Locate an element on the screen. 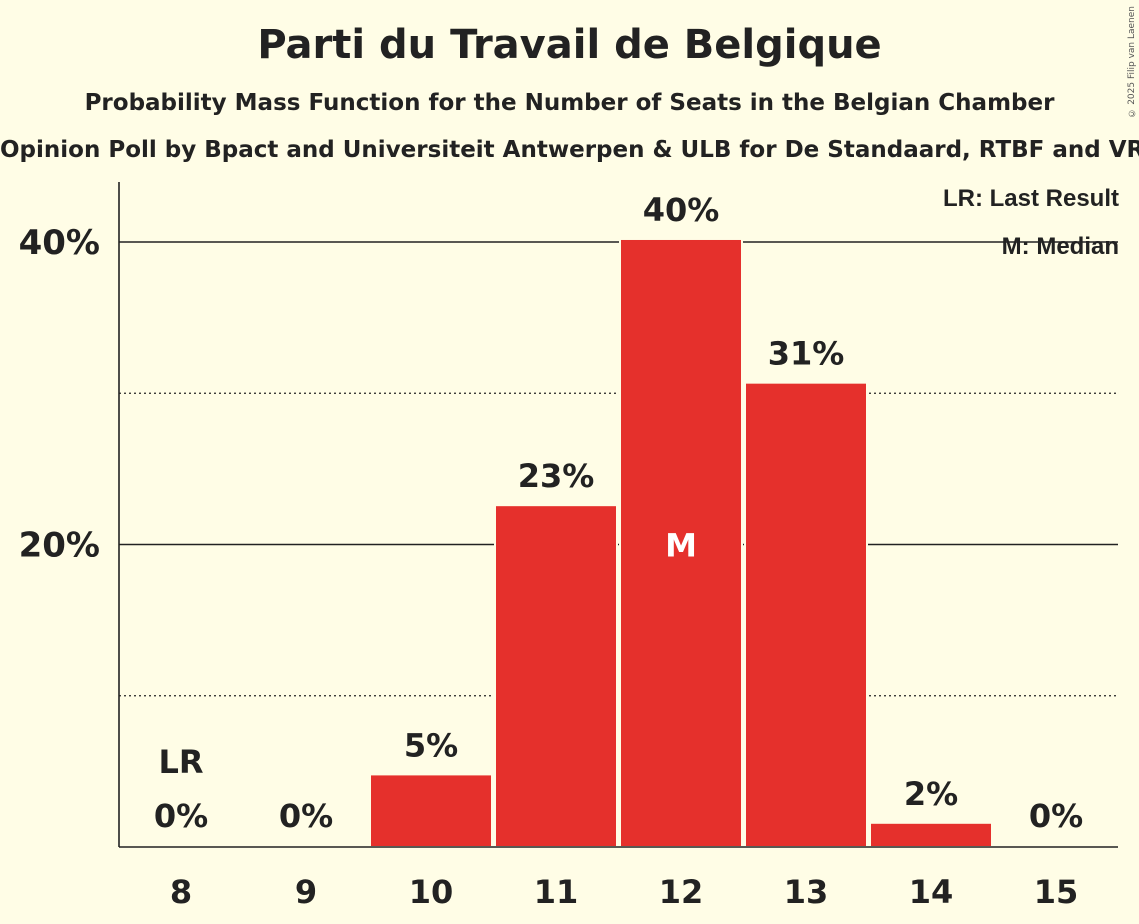  y-tick-label: 40% is located at coordinates (59, 243).